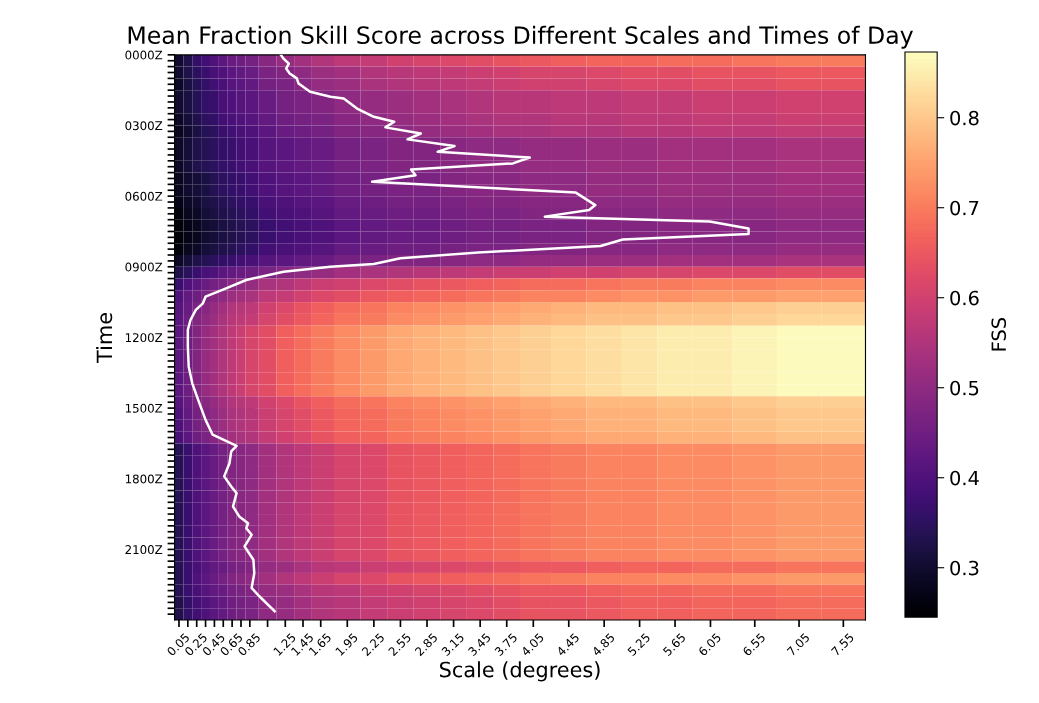  What do you see at coordinates (964, 478) in the screenshot?
I see `color-bar-label: 0.4` at bounding box center [964, 478].